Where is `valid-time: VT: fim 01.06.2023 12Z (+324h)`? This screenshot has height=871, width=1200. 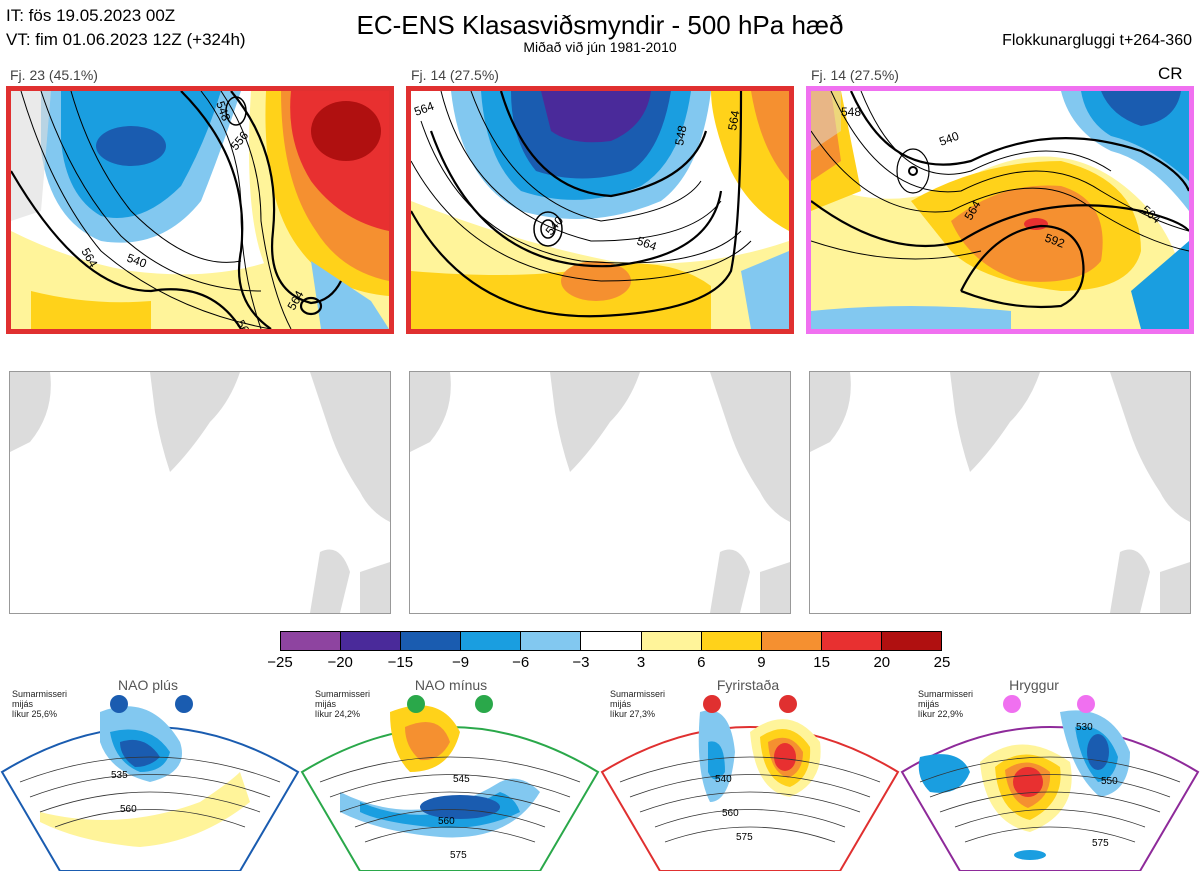 valid-time: VT: fim 01.06.2023 12Z (+324h) is located at coordinates (126, 39).